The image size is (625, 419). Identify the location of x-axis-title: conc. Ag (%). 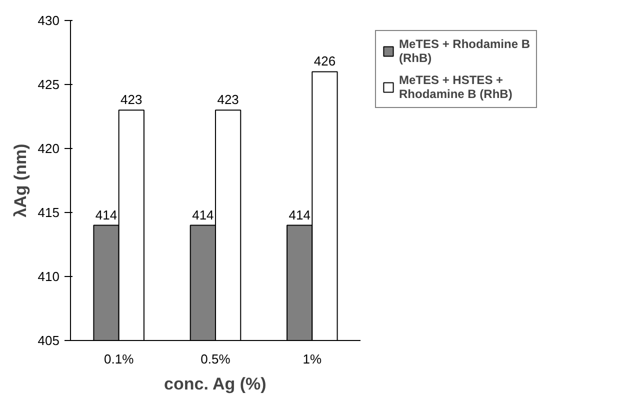
(215, 384).